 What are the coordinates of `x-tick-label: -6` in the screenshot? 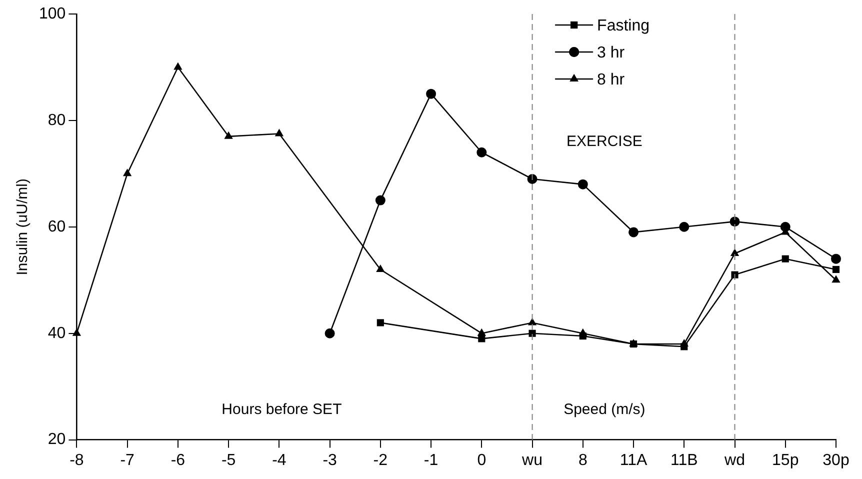 It's located at (178, 460).